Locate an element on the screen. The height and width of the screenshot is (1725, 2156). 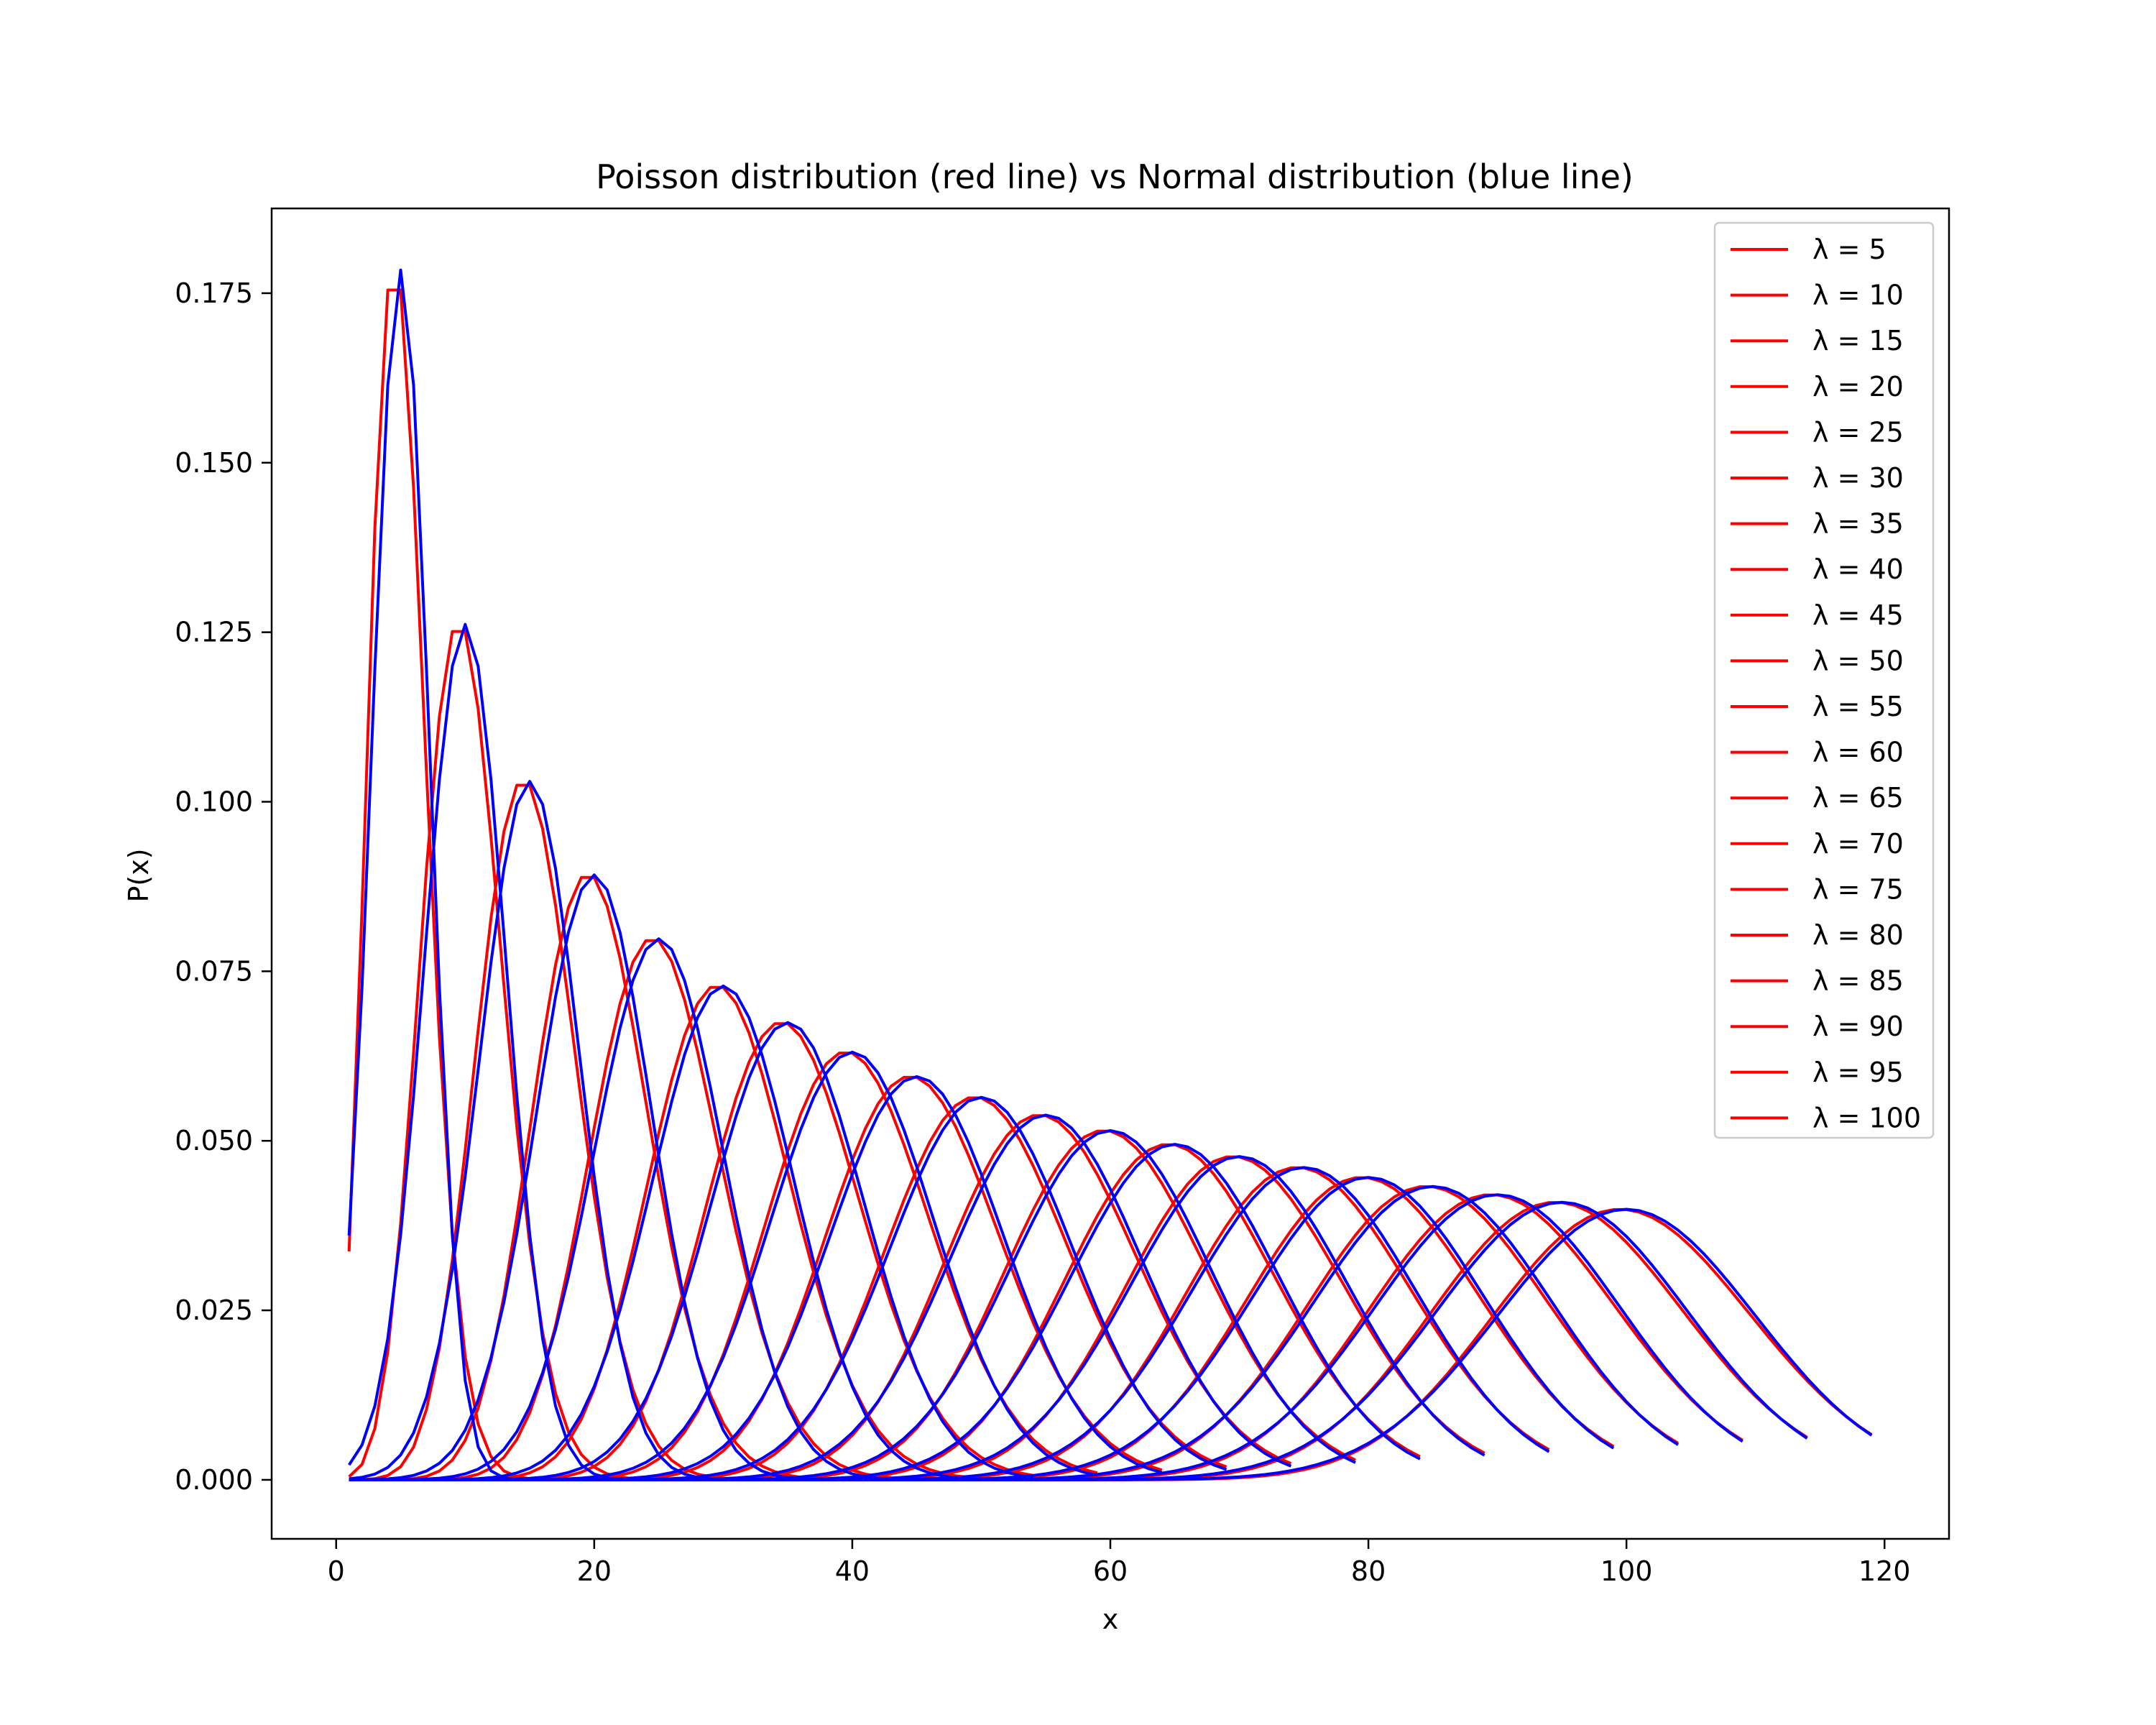
x-axis-ticks: 0 20 40 60 80 100 120 is located at coordinates (1119, 1563).